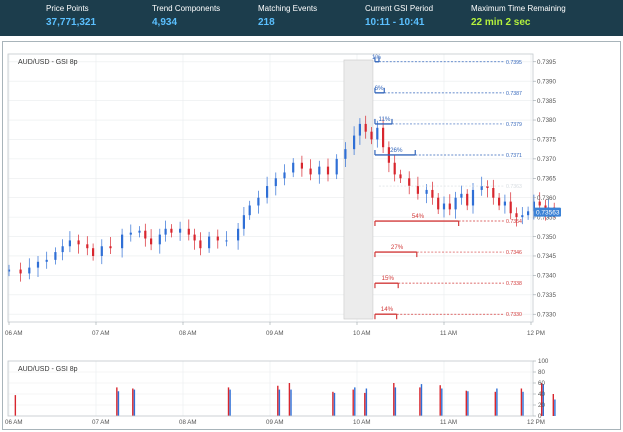 The width and height of the screenshot is (623, 432). What do you see at coordinates (546, 198) in the screenshot?
I see `price-tick-label: 0.7360` at bounding box center [546, 198].